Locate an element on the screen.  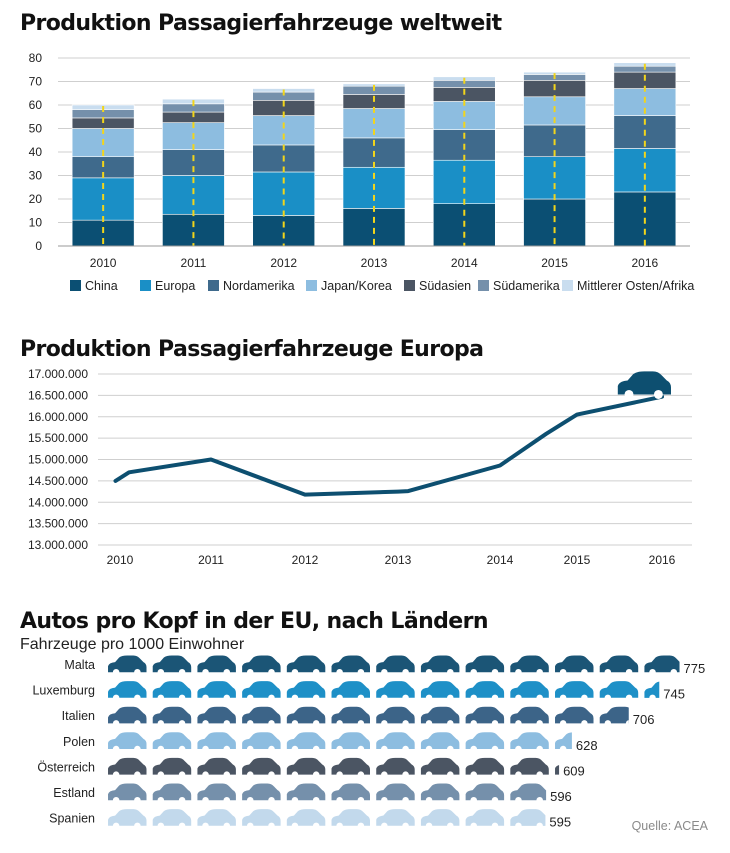
y-tick-label: 20 is located at coordinates (36, 199).